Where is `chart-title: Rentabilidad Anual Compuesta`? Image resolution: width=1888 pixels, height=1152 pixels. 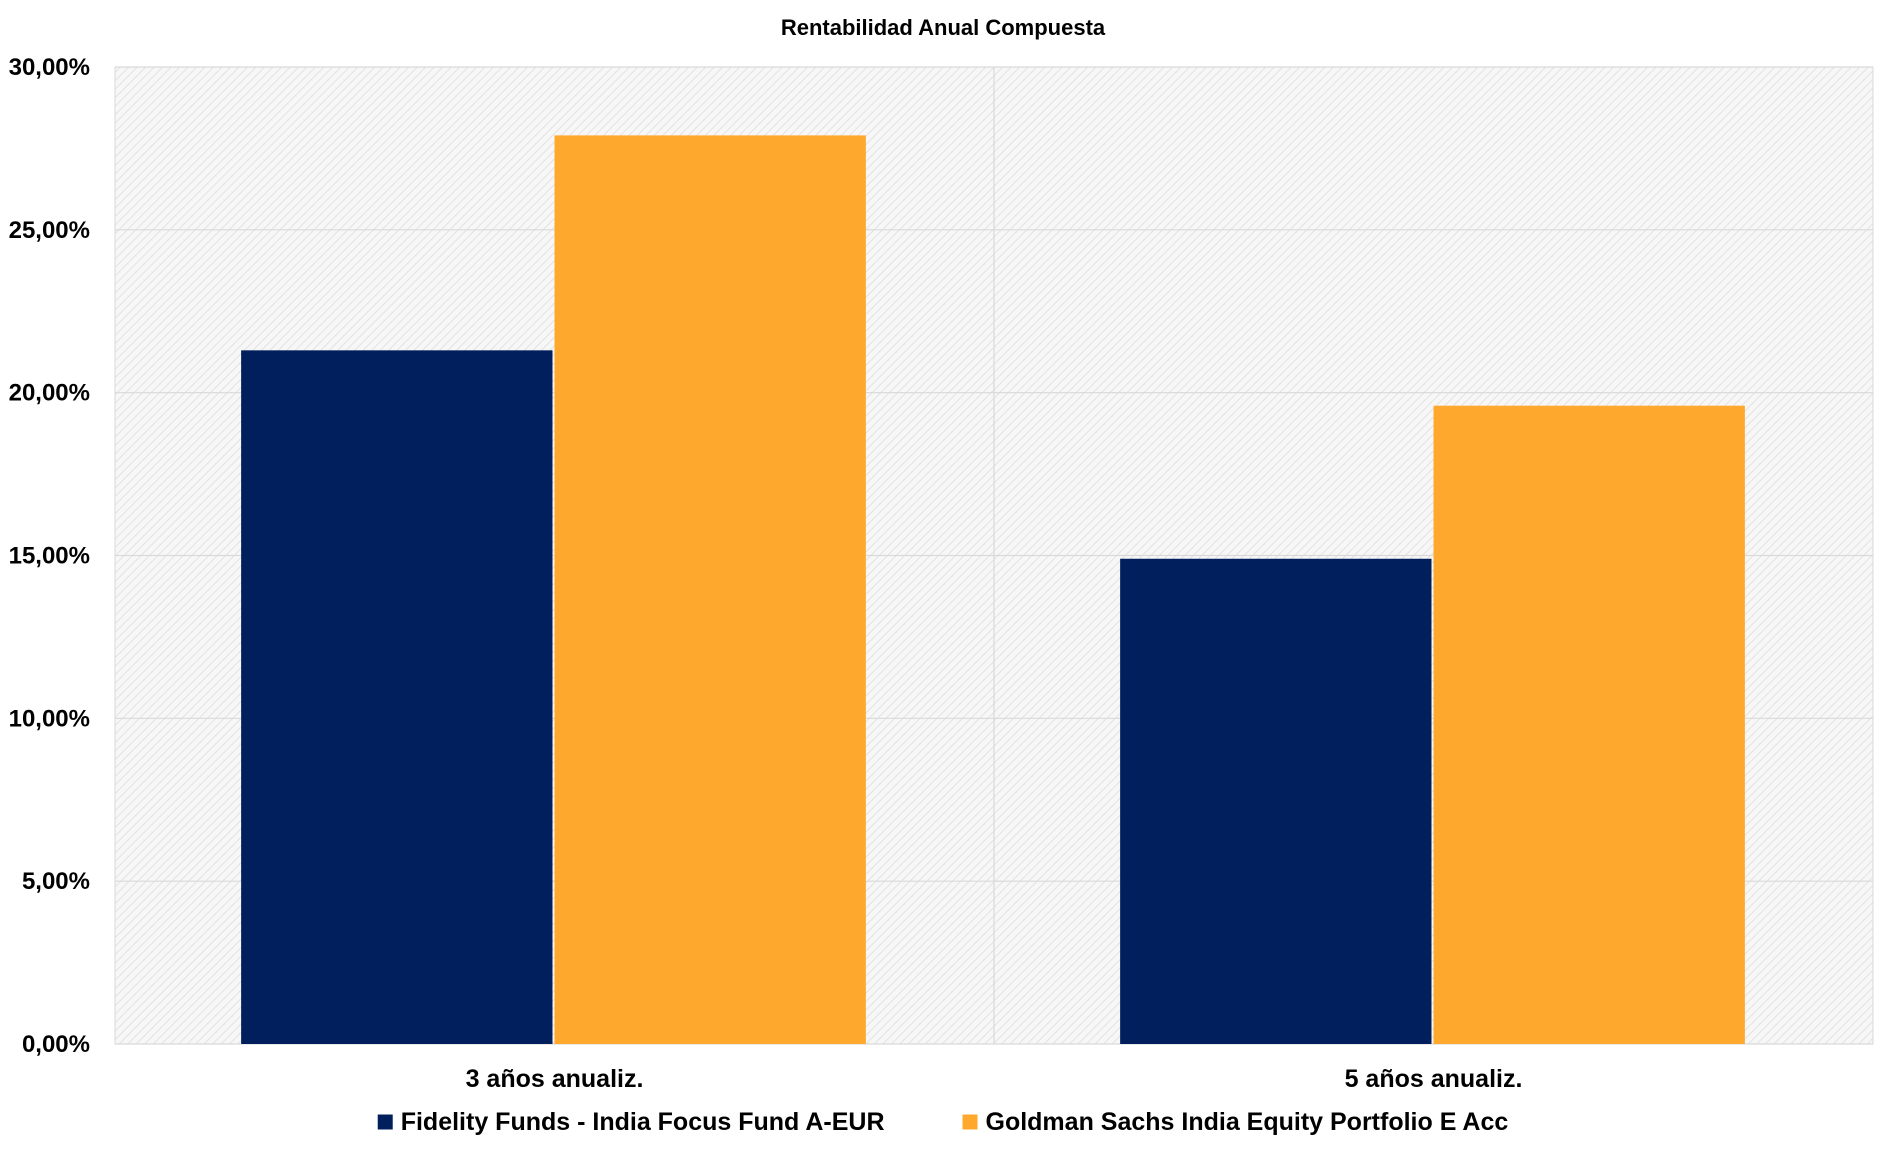
chart-title: Rentabilidad Anual Compuesta is located at coordinates (943, 27).